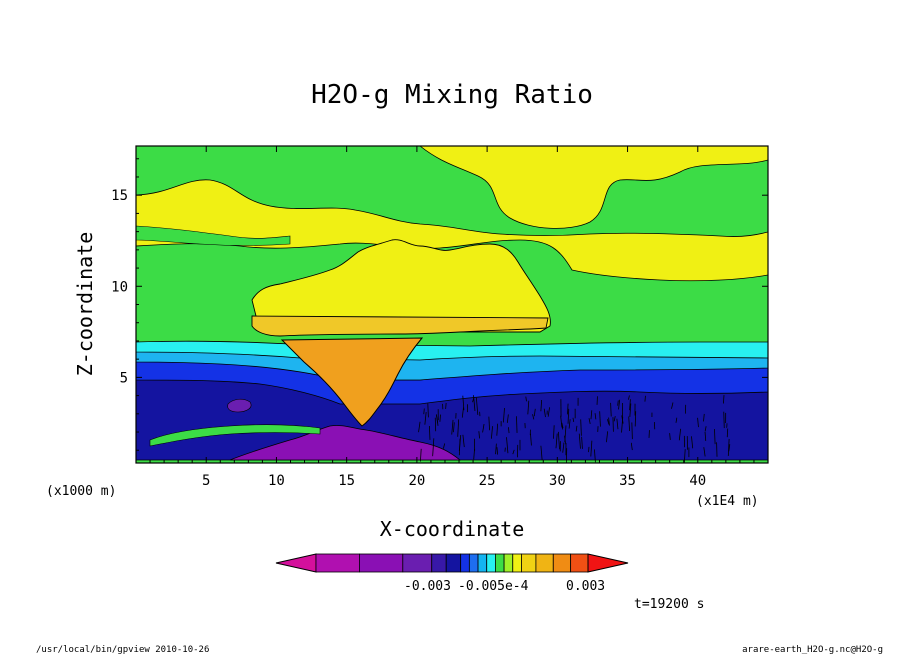  I want to click on x-tick-label: 30, so click(557, 481).